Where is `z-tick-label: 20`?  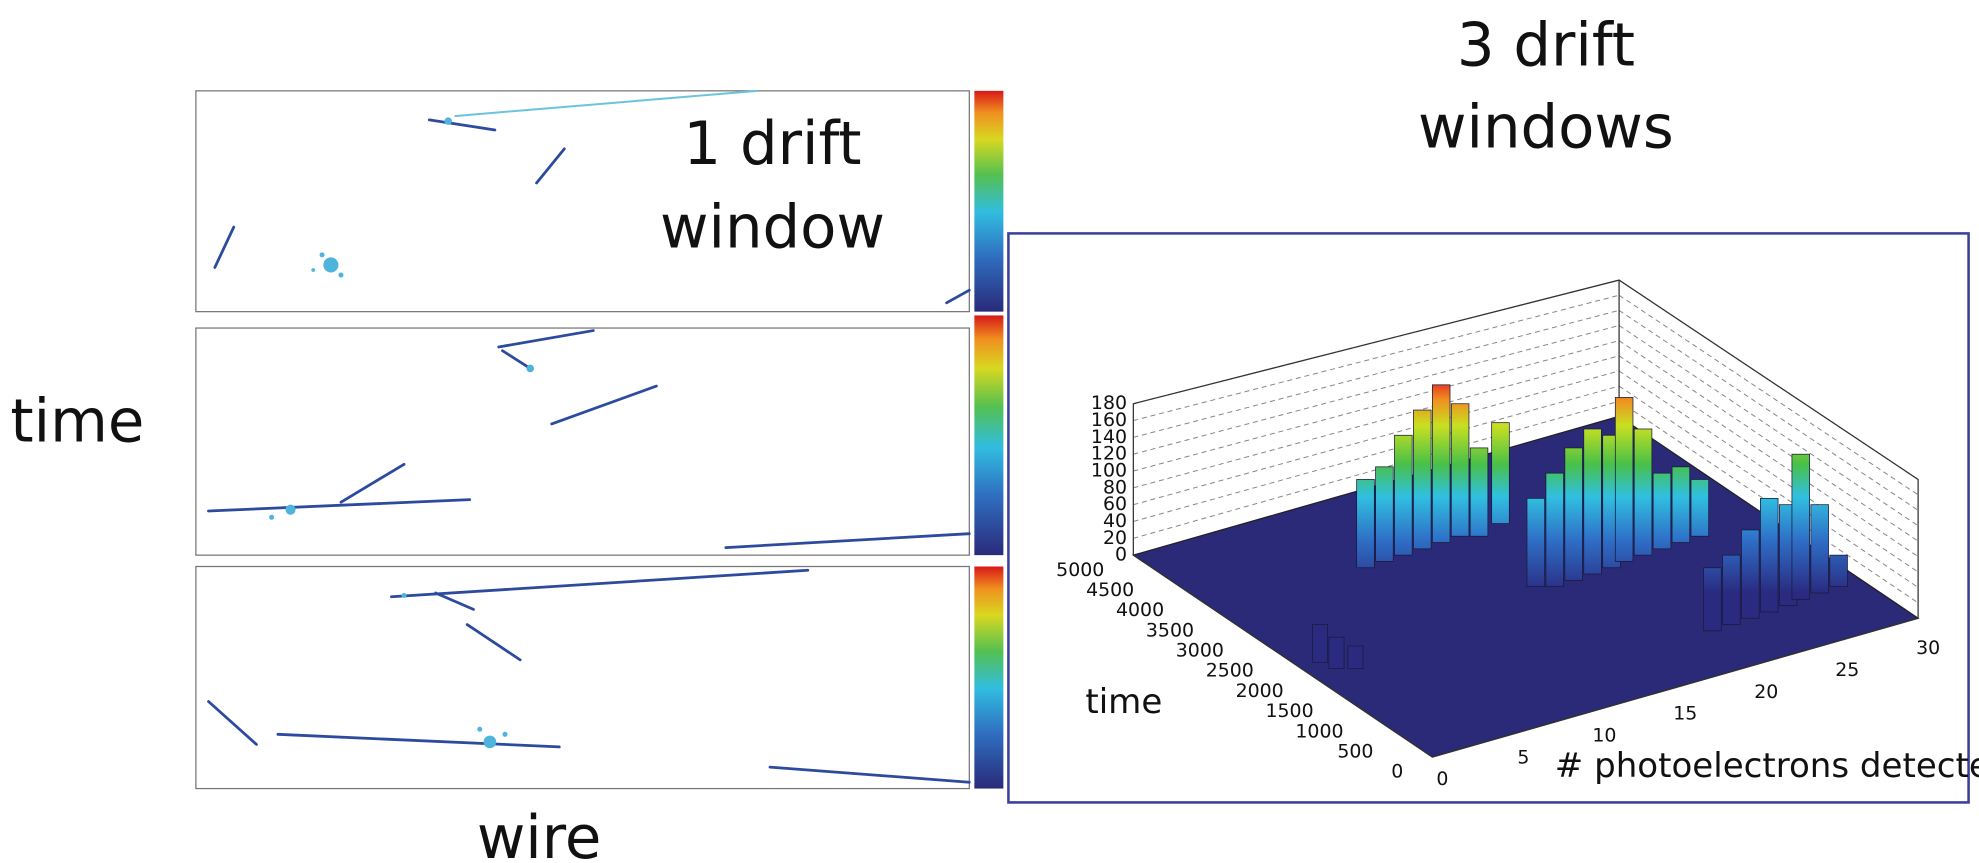
z-tick-label: 20 is located at coordinates (1115, 538).